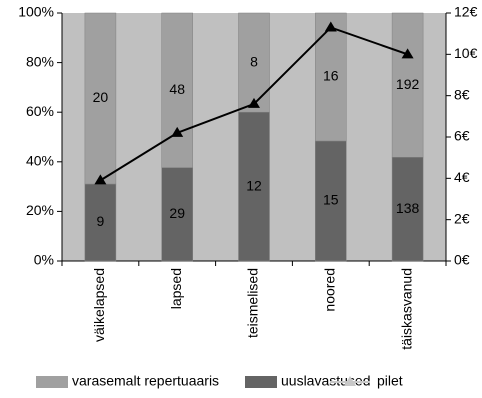 The width and height of the screenshot is (482, 398). Describe the element at coordinates (462, 94) in the screenshot. I see `y2-tick-label: 8€` at that location.